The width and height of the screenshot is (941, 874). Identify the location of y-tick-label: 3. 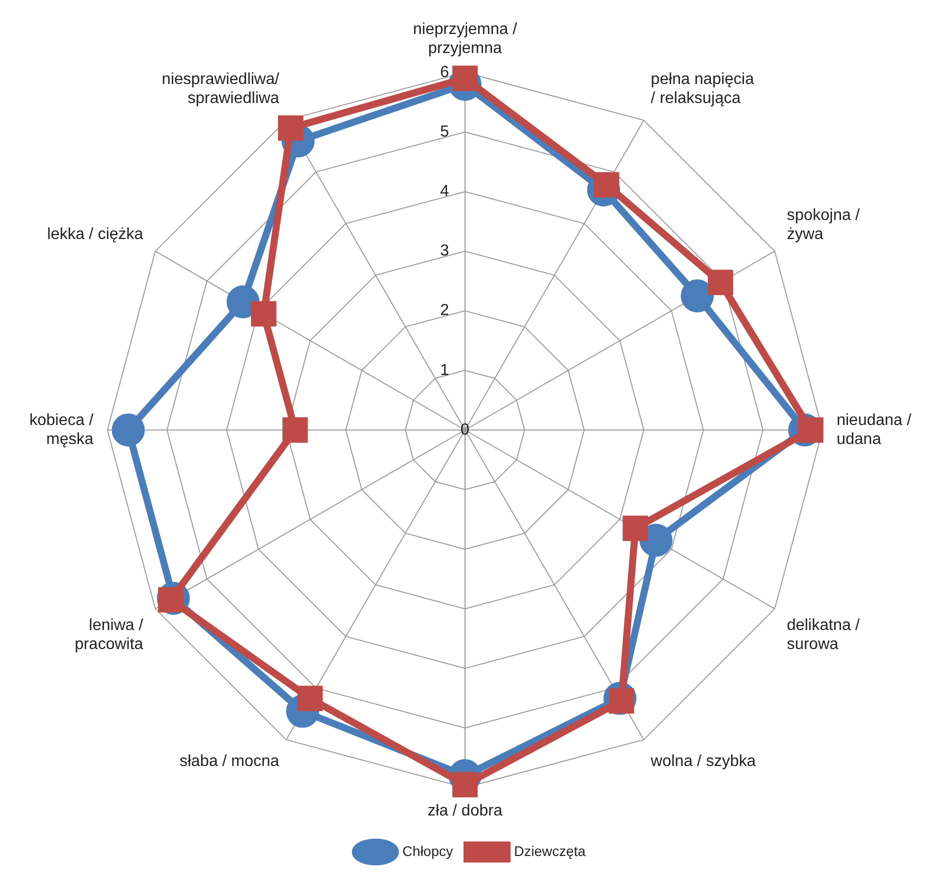
(445, 251).